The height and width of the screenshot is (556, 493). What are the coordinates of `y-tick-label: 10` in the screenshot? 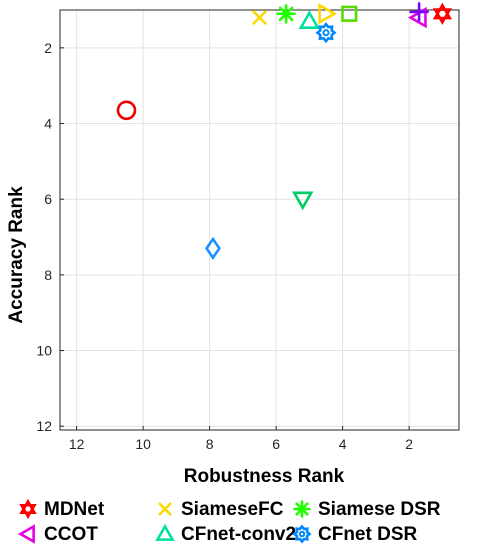 It's located at (44, 351).